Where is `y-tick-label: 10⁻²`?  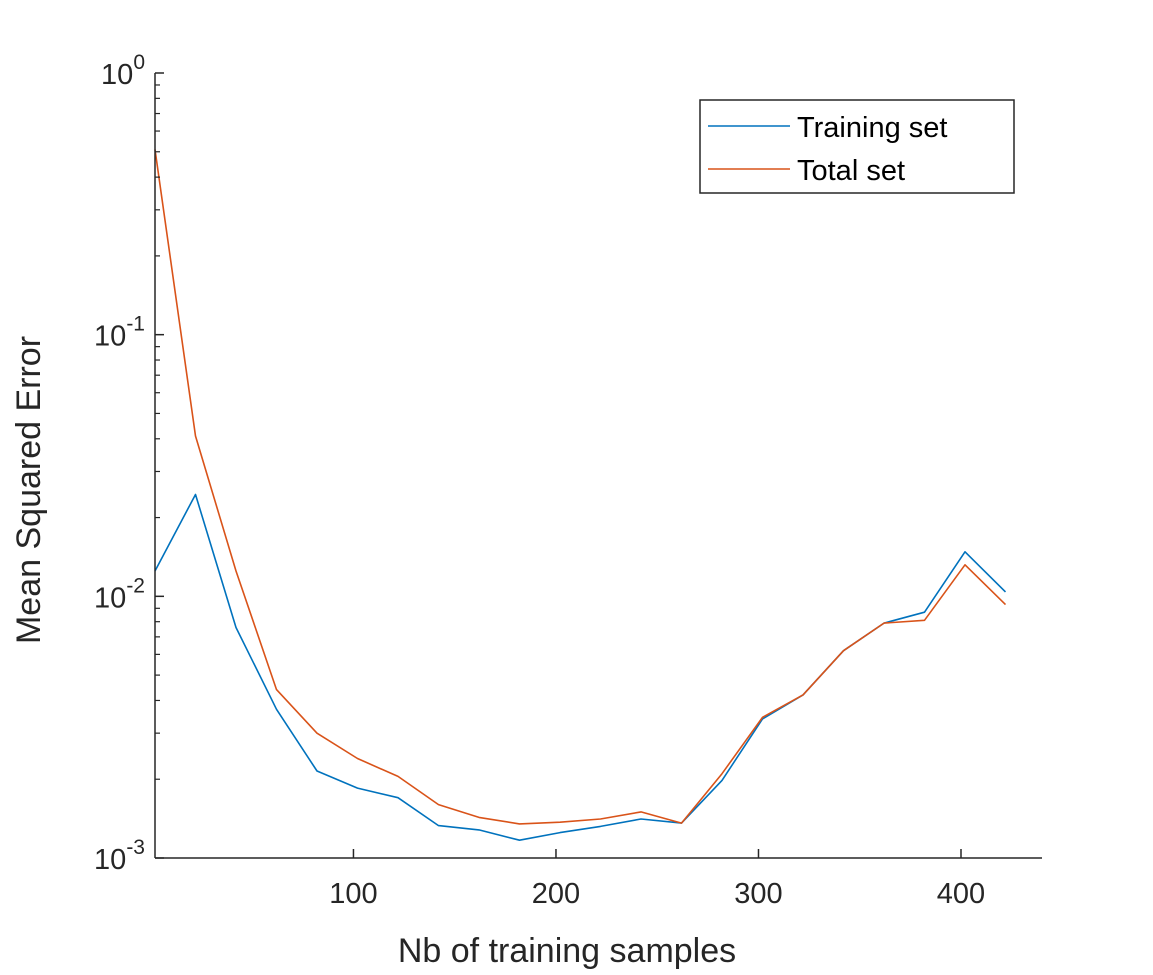 y-tick-label: 10⁻² is located at coordinates (119, 594).